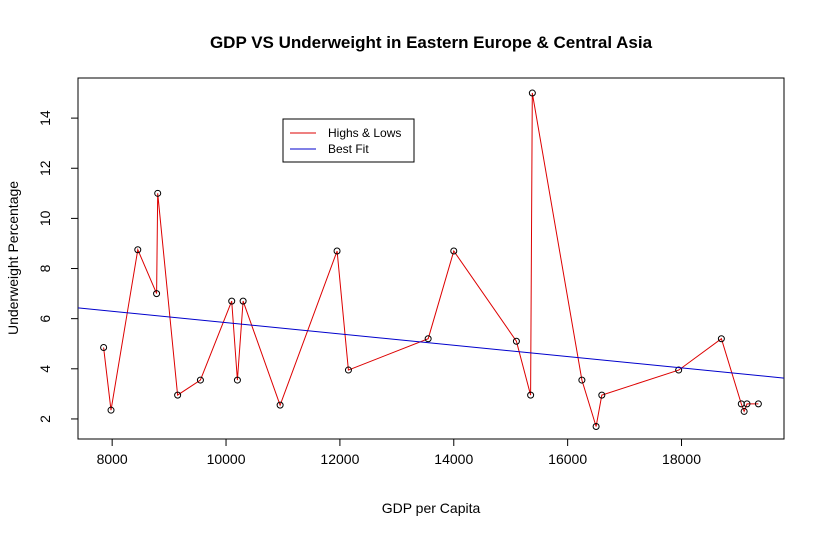  I want to click on x-tick-label: 10000, so click(226, 459).